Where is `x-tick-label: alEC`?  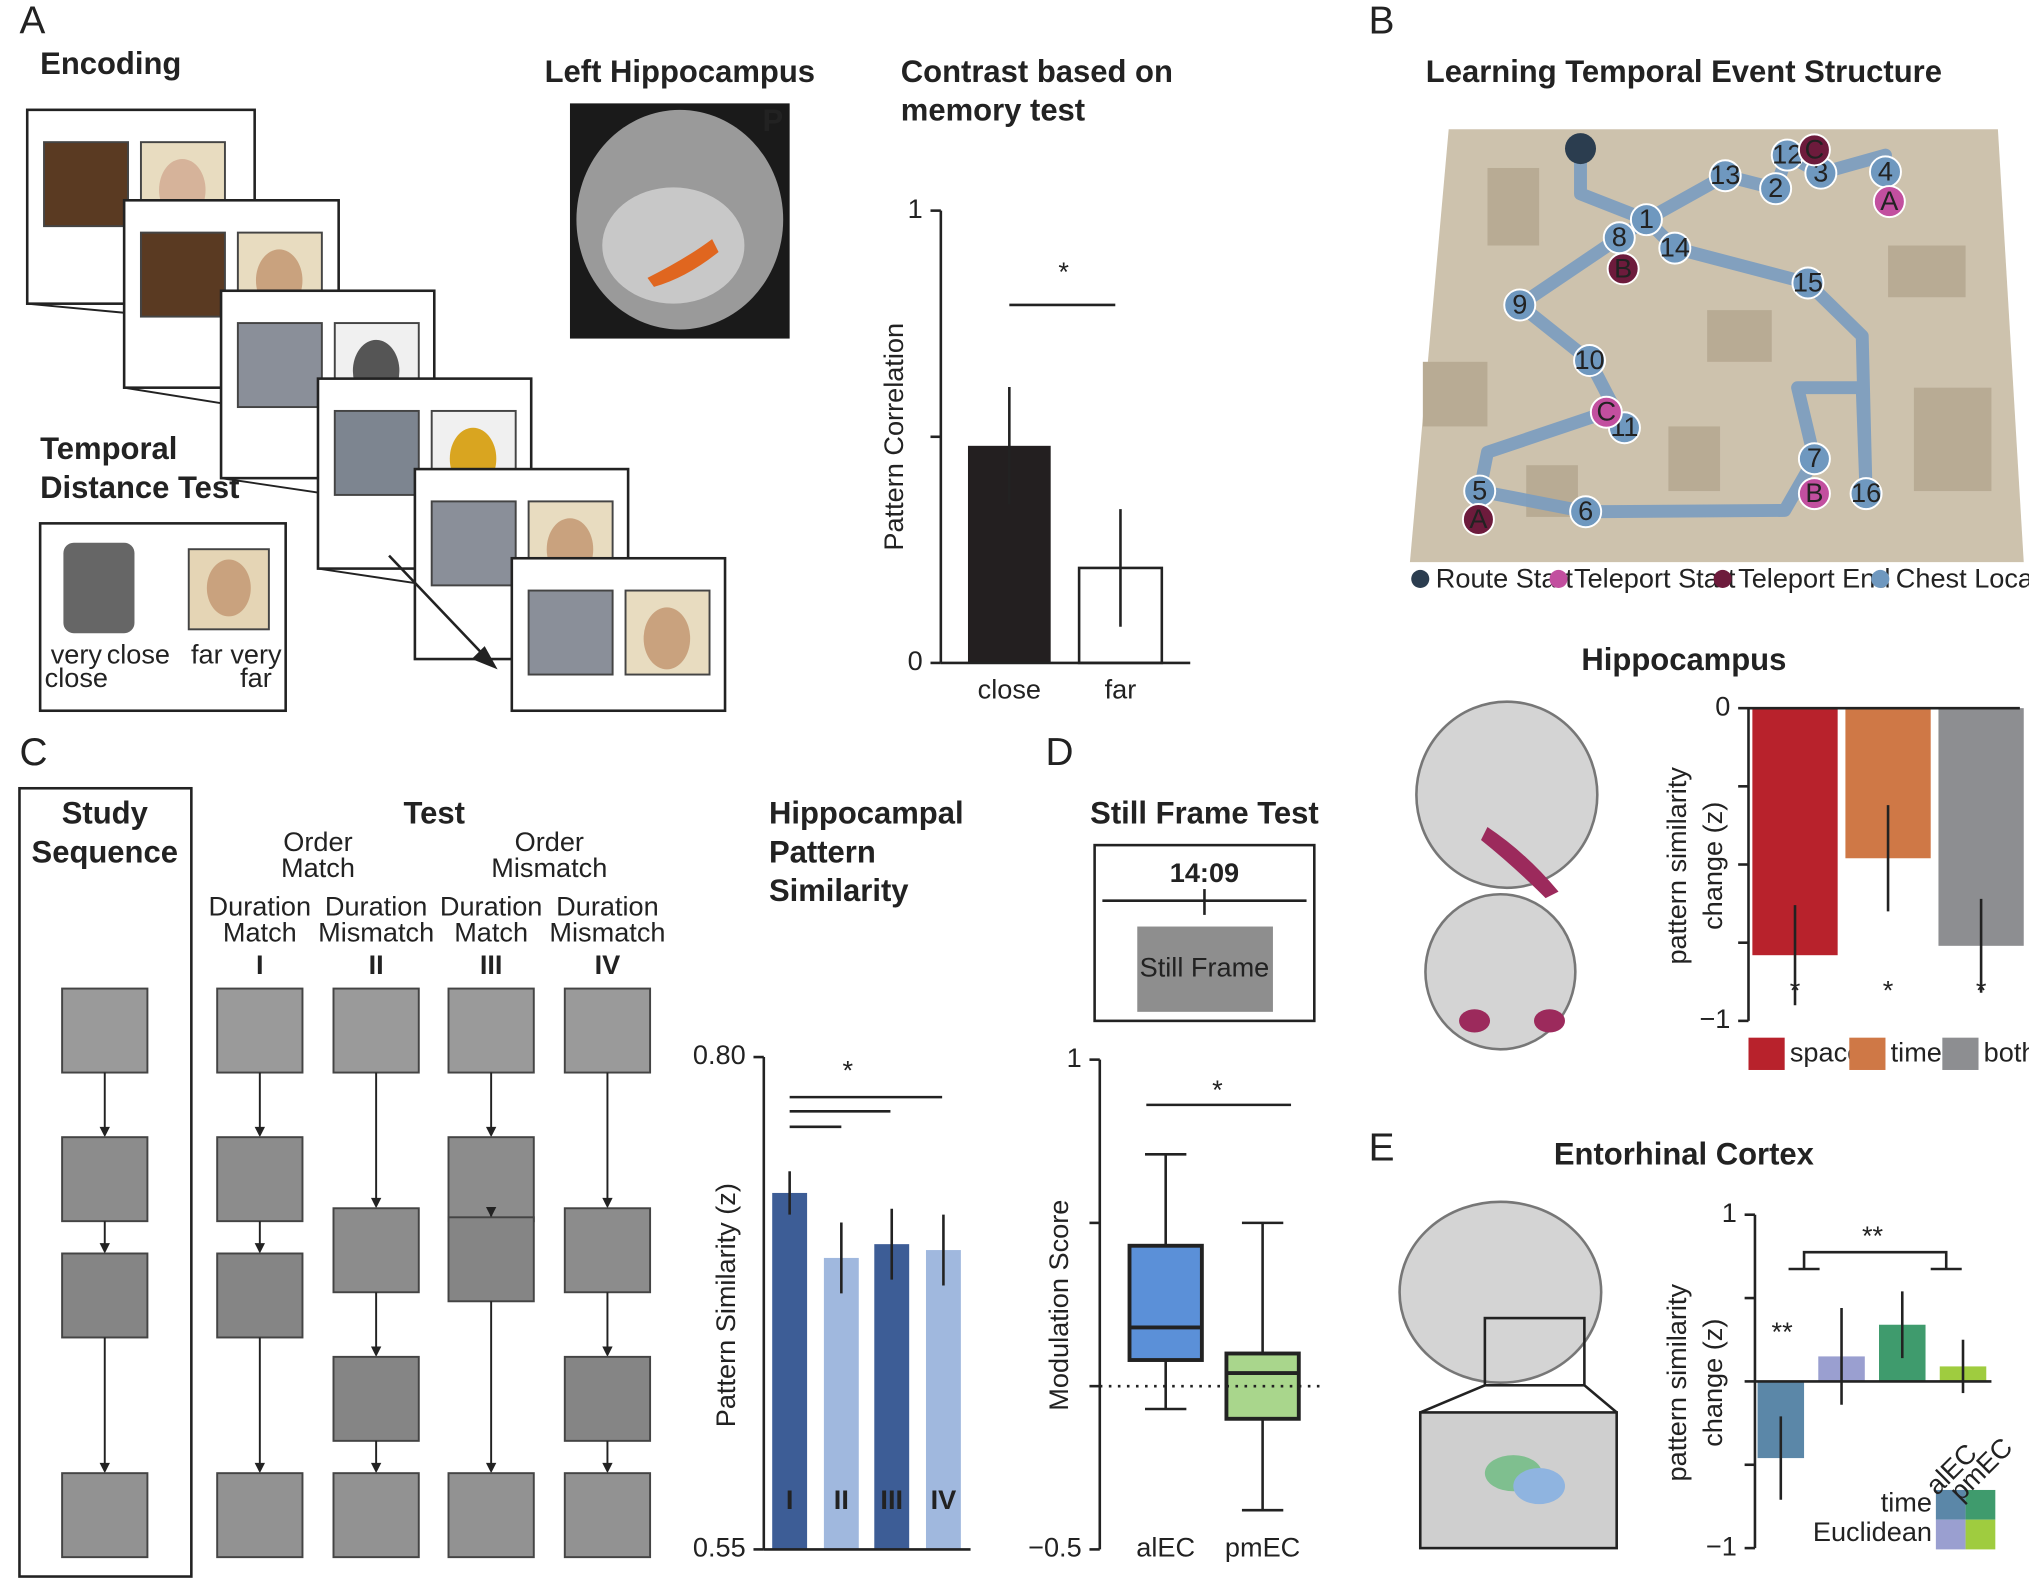
x-tick-label: alEC is located at coordinates (1165, 1547).